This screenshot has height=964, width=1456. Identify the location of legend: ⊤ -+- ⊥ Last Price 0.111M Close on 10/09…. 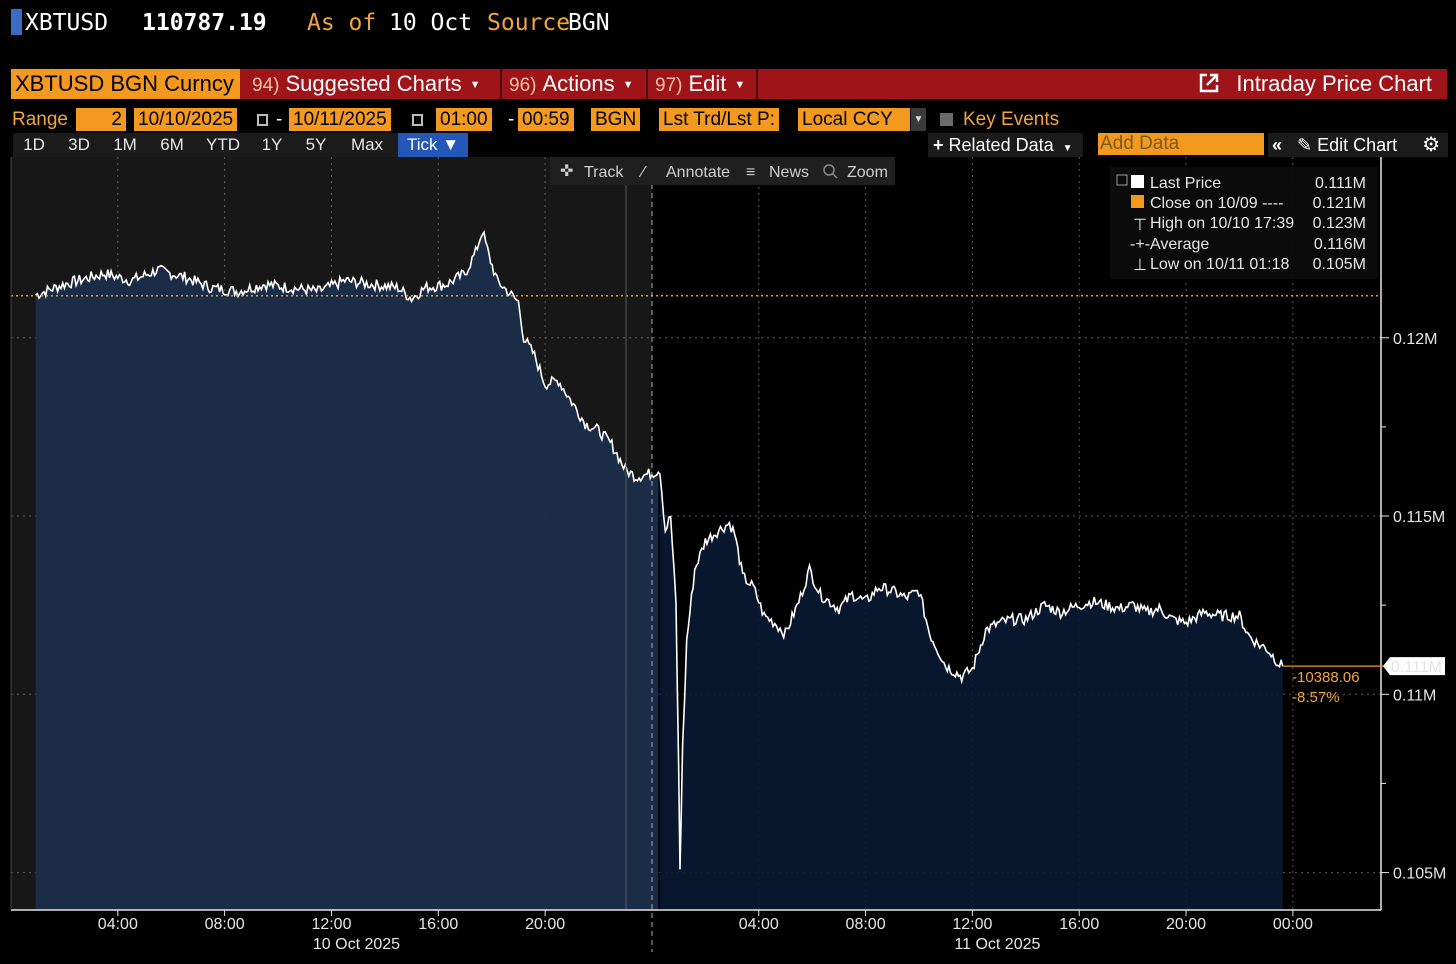
(1244, 223).